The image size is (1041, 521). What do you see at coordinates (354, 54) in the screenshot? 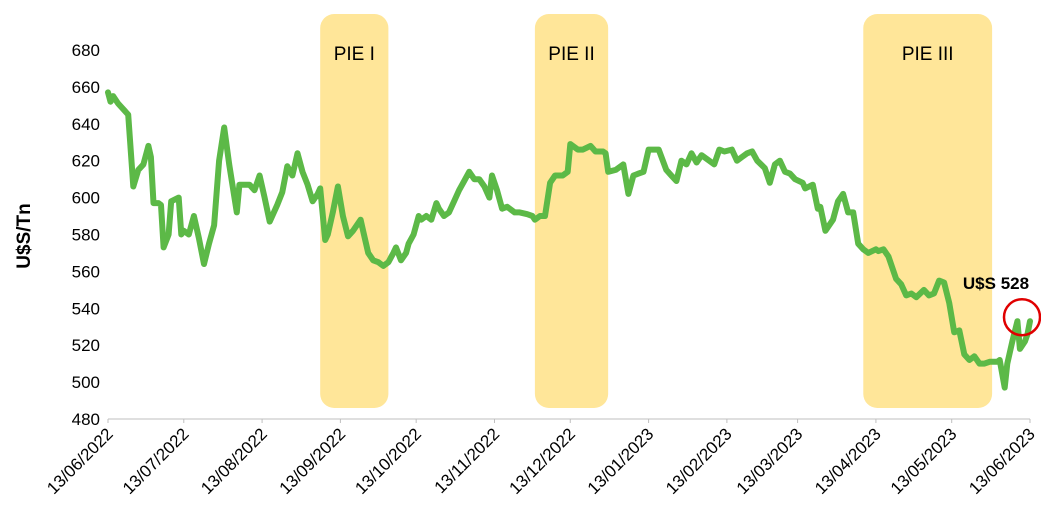
I see `band-label: PIE I` at bounding box center [354, 54].